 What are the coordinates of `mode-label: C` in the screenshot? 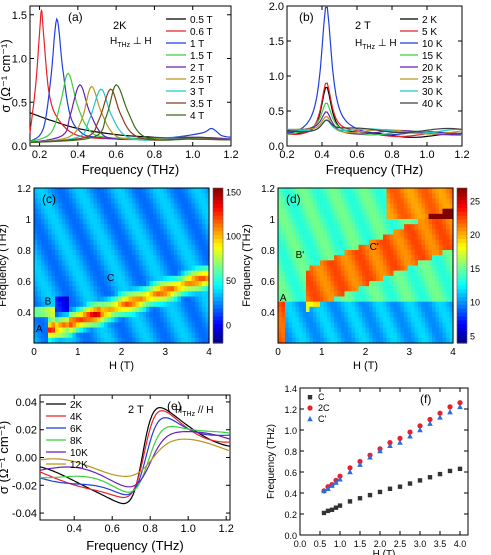 It's located at (110, 278).